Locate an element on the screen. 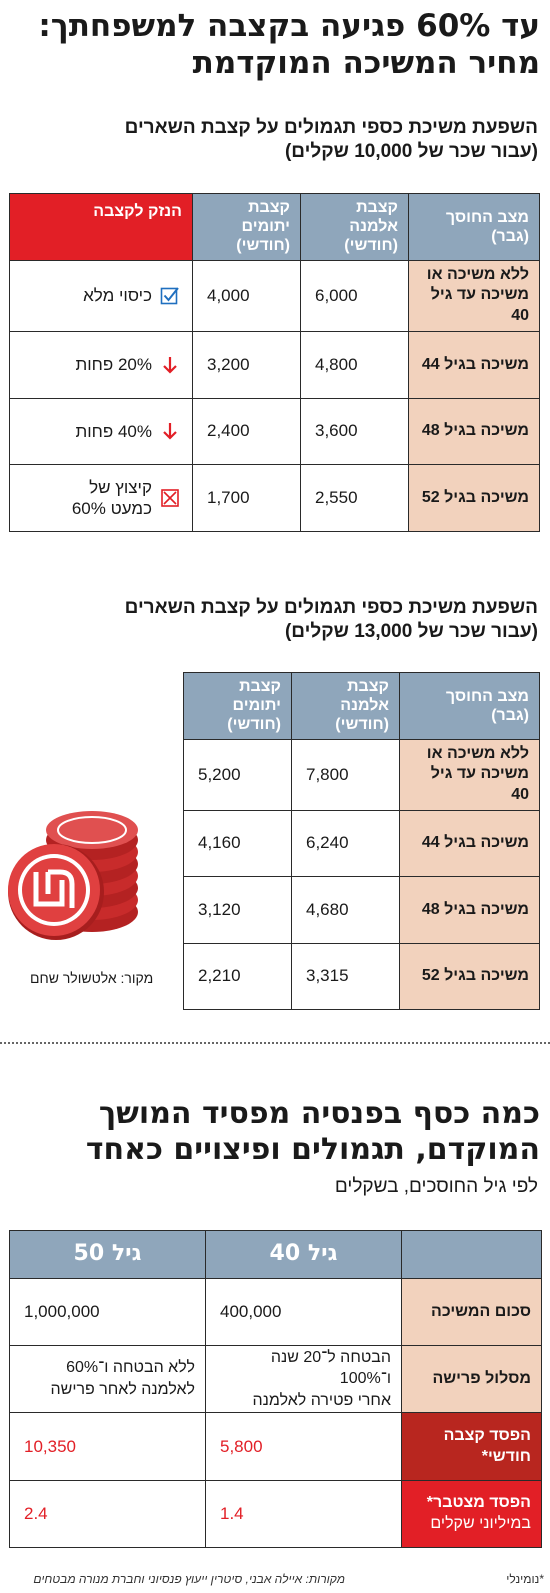 The width and height of the screenshot is (550, 1593). orphans-value: 1,700 is located at coordinates (246, 497).